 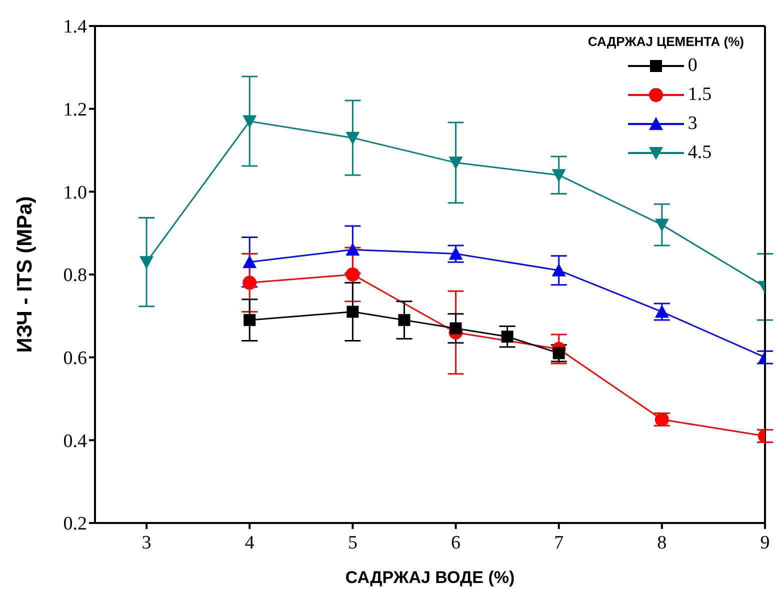 I want to click on y-tick-label: 0.2, so click(x=75, y=524).